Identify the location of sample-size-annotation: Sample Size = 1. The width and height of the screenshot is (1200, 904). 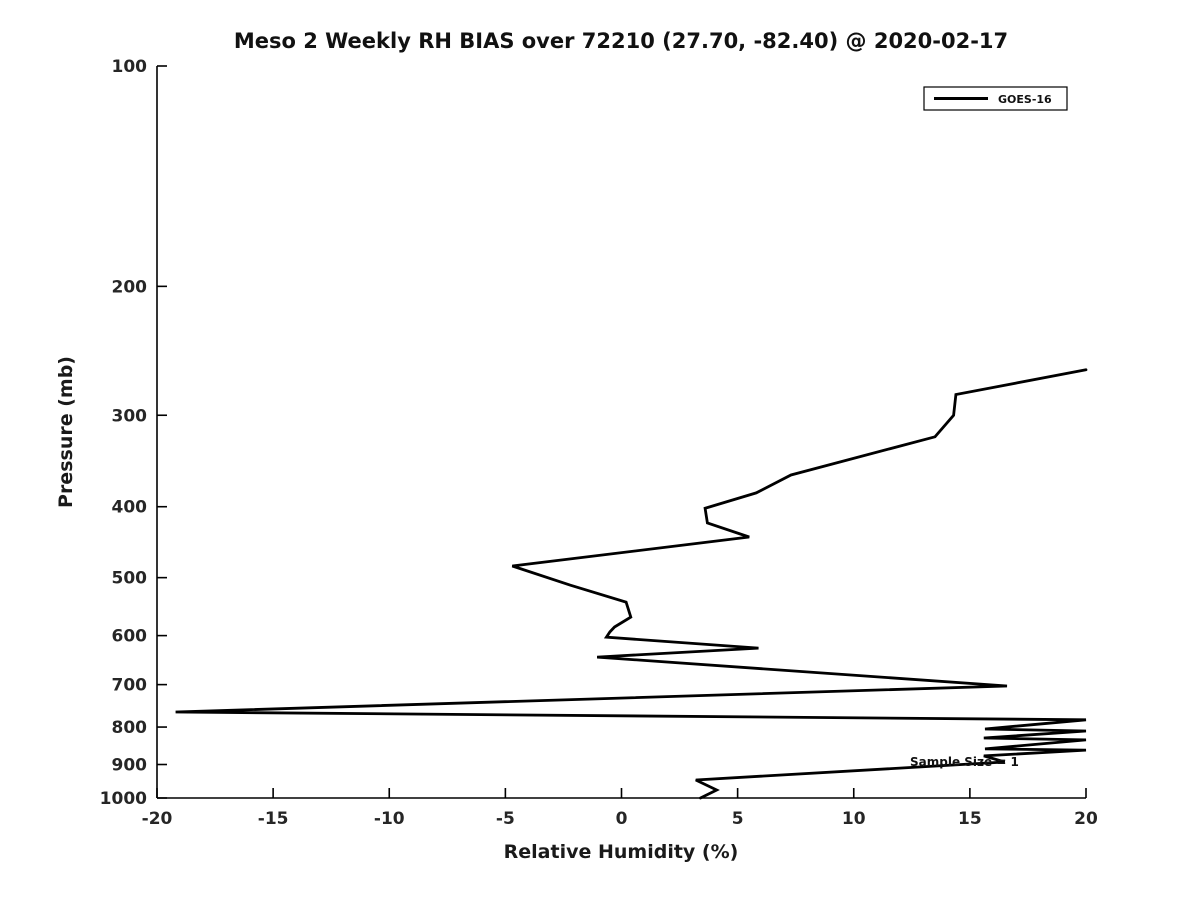
(964, 762).